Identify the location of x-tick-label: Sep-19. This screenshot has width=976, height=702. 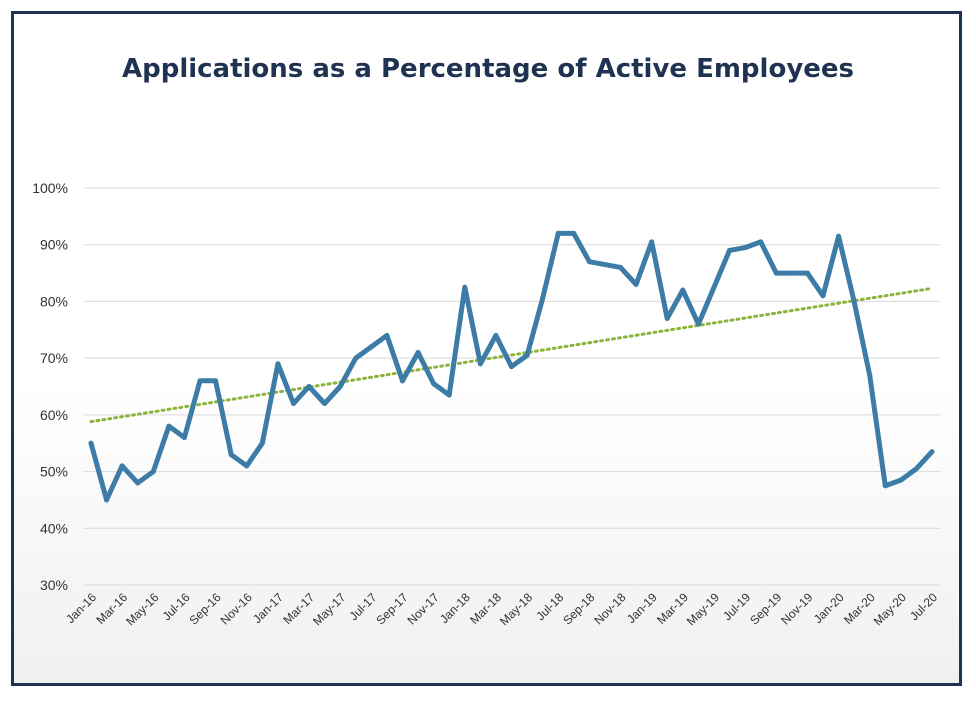
(765, 608).